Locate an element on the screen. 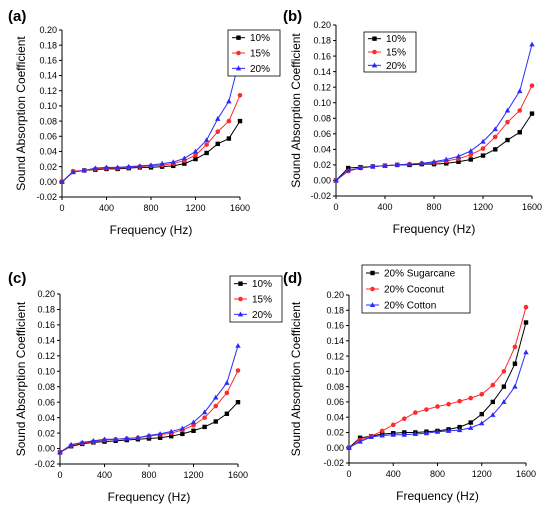 The height and width of the screenshot is (524, 550). series-20- is located at coordinates (434, 112).